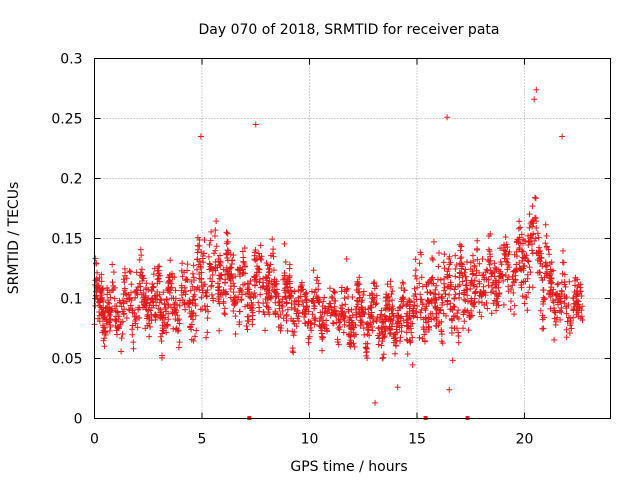 The image size is (640, 480). Describe the element at coordinates (348, 467) in the screenshot. I see `x-axis-label: GPS time / hours` at that location.